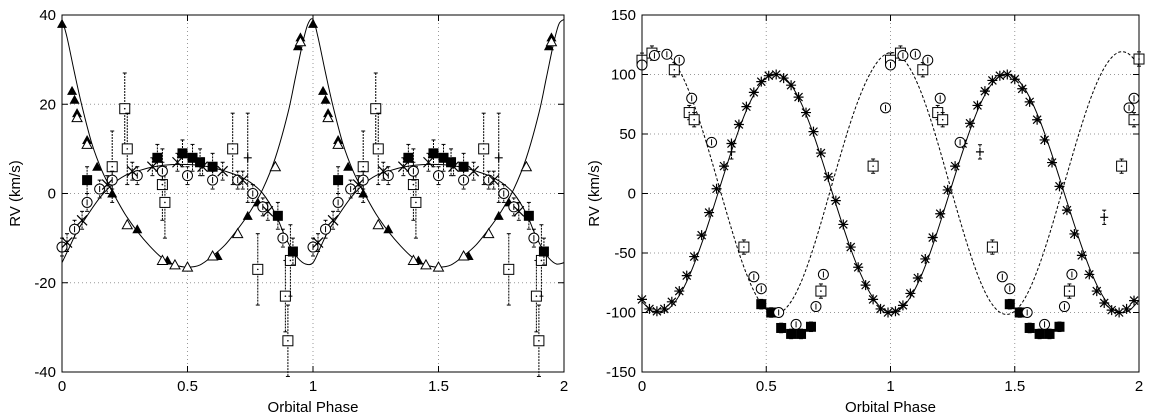 This screenshot has width=1154, height=417. What do you see at coordinates (45, 372) in the screenshot?
I see `y-tick-label: -40` at bounding box center [45, 372].